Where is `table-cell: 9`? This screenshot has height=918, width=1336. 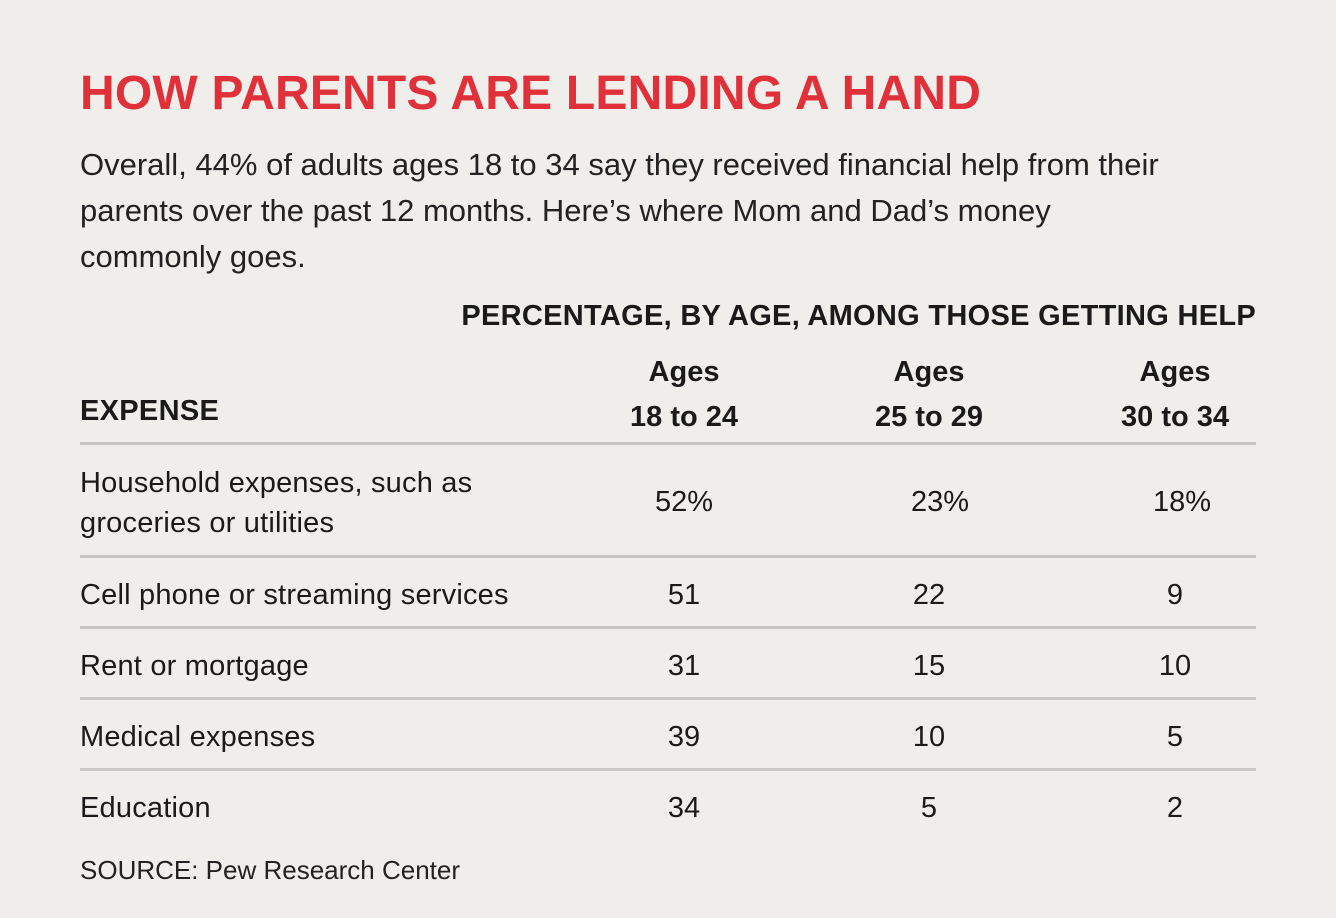
table-cell: 9 is located at coordinates (1175, 595).